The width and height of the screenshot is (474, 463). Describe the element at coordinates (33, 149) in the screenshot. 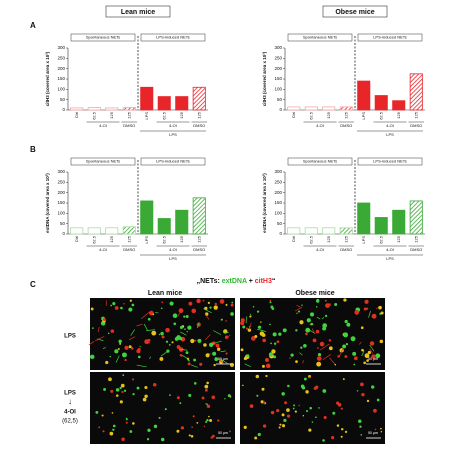

I see `panel-letter: B` at that location.